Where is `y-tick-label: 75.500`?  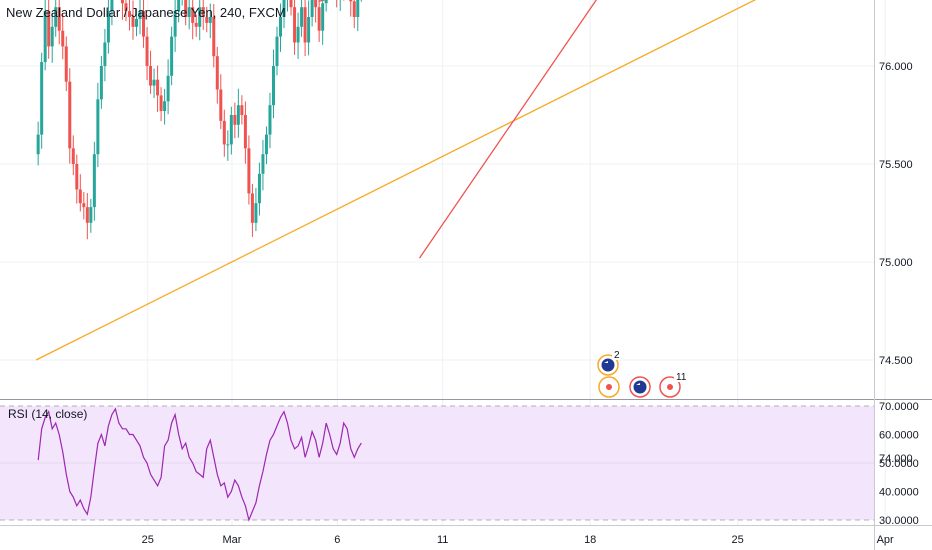 y-tick-label: 75.500 is located at coordinates (896, 165).